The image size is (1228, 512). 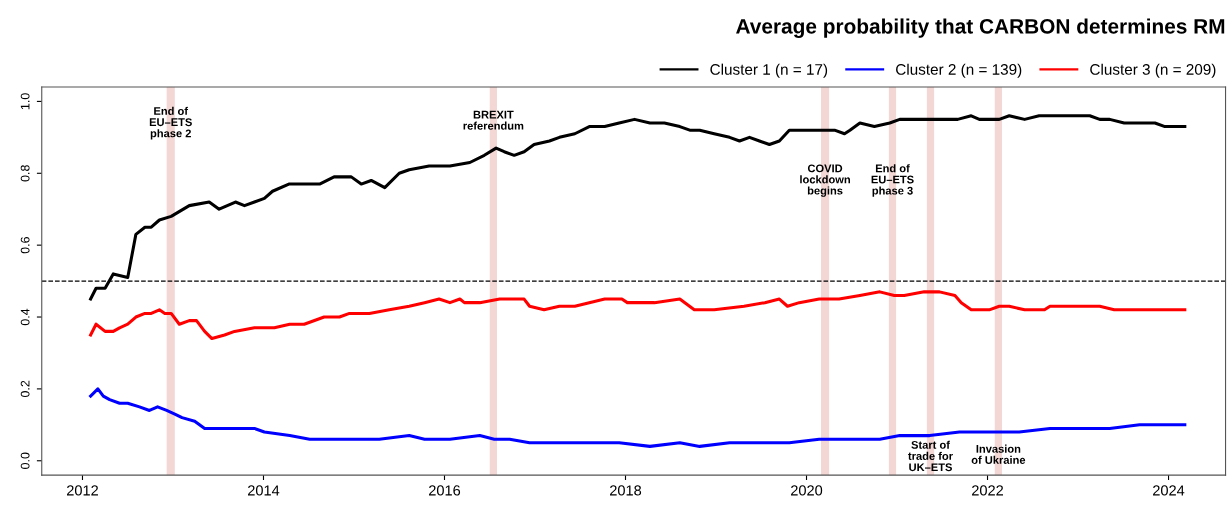 What do you see at coordinates (170, 123) in the screenshot?
I see `band-label: End of EU–ETS phase 2` at bounding box center [170, 123].